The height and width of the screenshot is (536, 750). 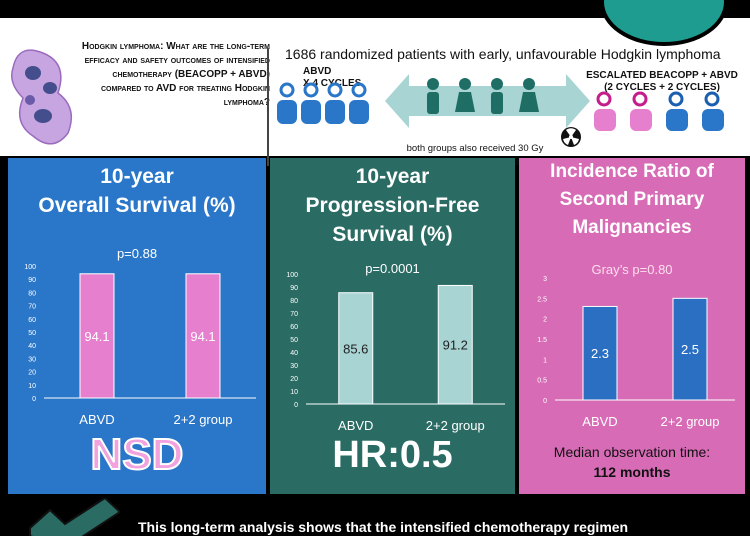 I want to click on median-observation-value: 112 months, so click(x=632, y=472).